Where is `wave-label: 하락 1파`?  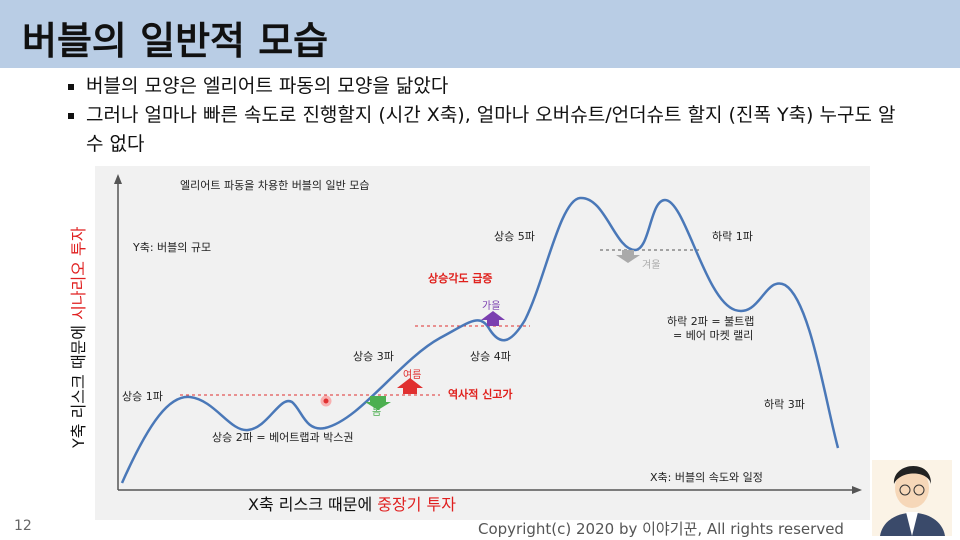 wave-label: 하락 1파 is located at coordinates (732, 236).